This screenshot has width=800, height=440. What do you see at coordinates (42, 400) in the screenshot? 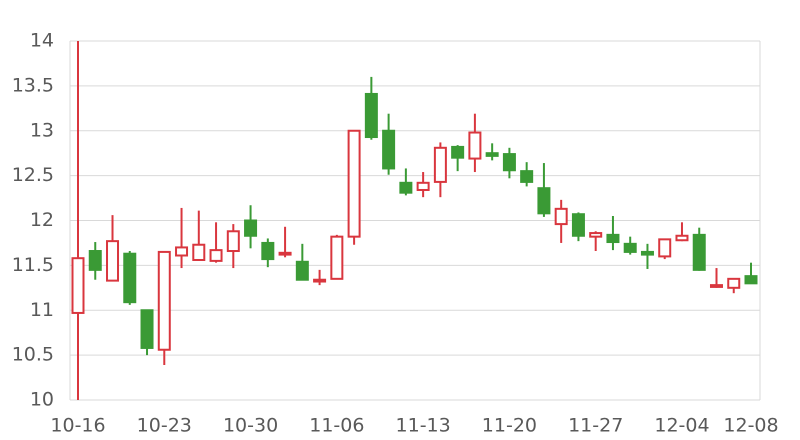
I see `y-tick-label: 10` at bounding box center [42, 400].